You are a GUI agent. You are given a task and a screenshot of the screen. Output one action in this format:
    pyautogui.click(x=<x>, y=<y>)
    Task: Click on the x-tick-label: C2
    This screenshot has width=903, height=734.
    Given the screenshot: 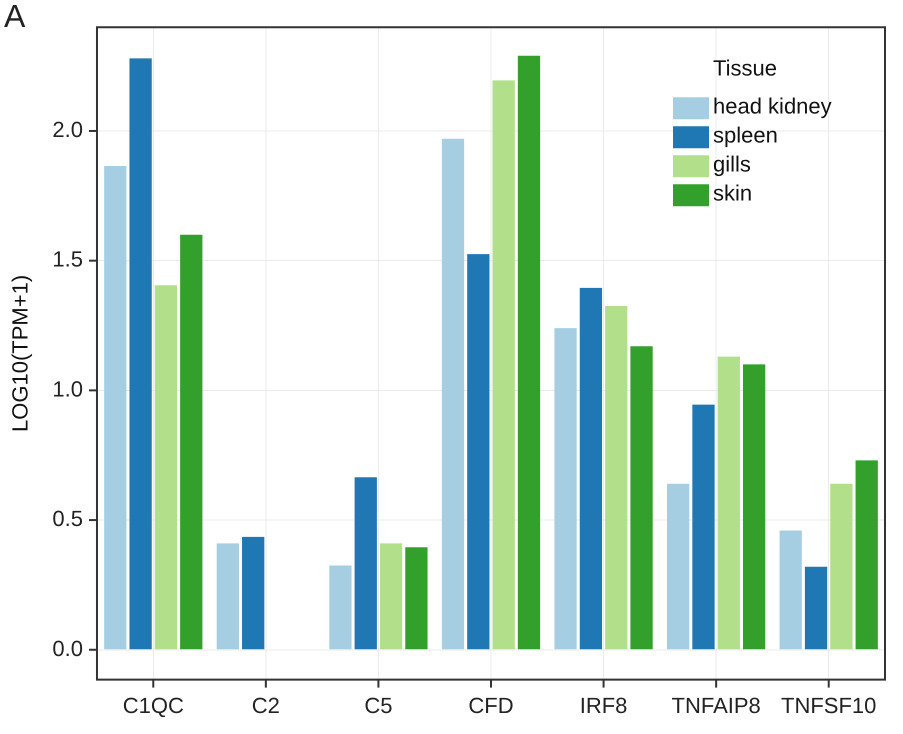 What is the action you would take?
    pyautogui.click(x=266, y=705)
    